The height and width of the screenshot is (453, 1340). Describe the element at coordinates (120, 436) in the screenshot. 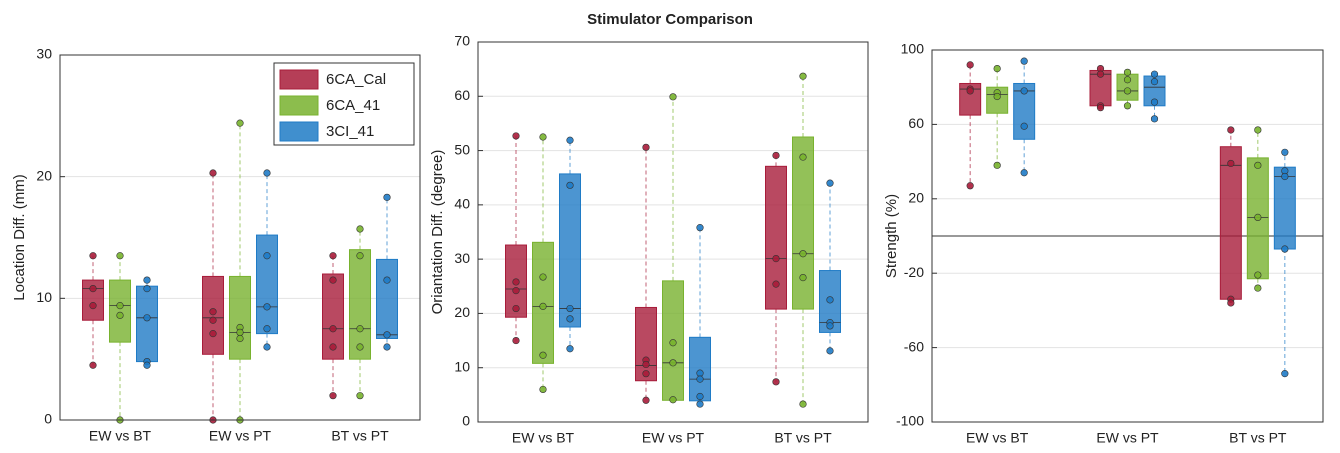

I see `x-tick-label: EW vs BT` at that location.